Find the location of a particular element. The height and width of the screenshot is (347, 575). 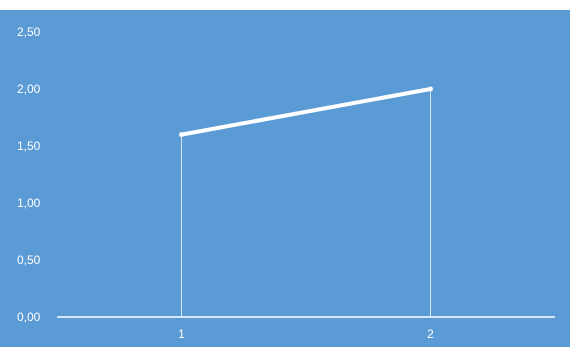

series-line is located at coordinates (306, 112).